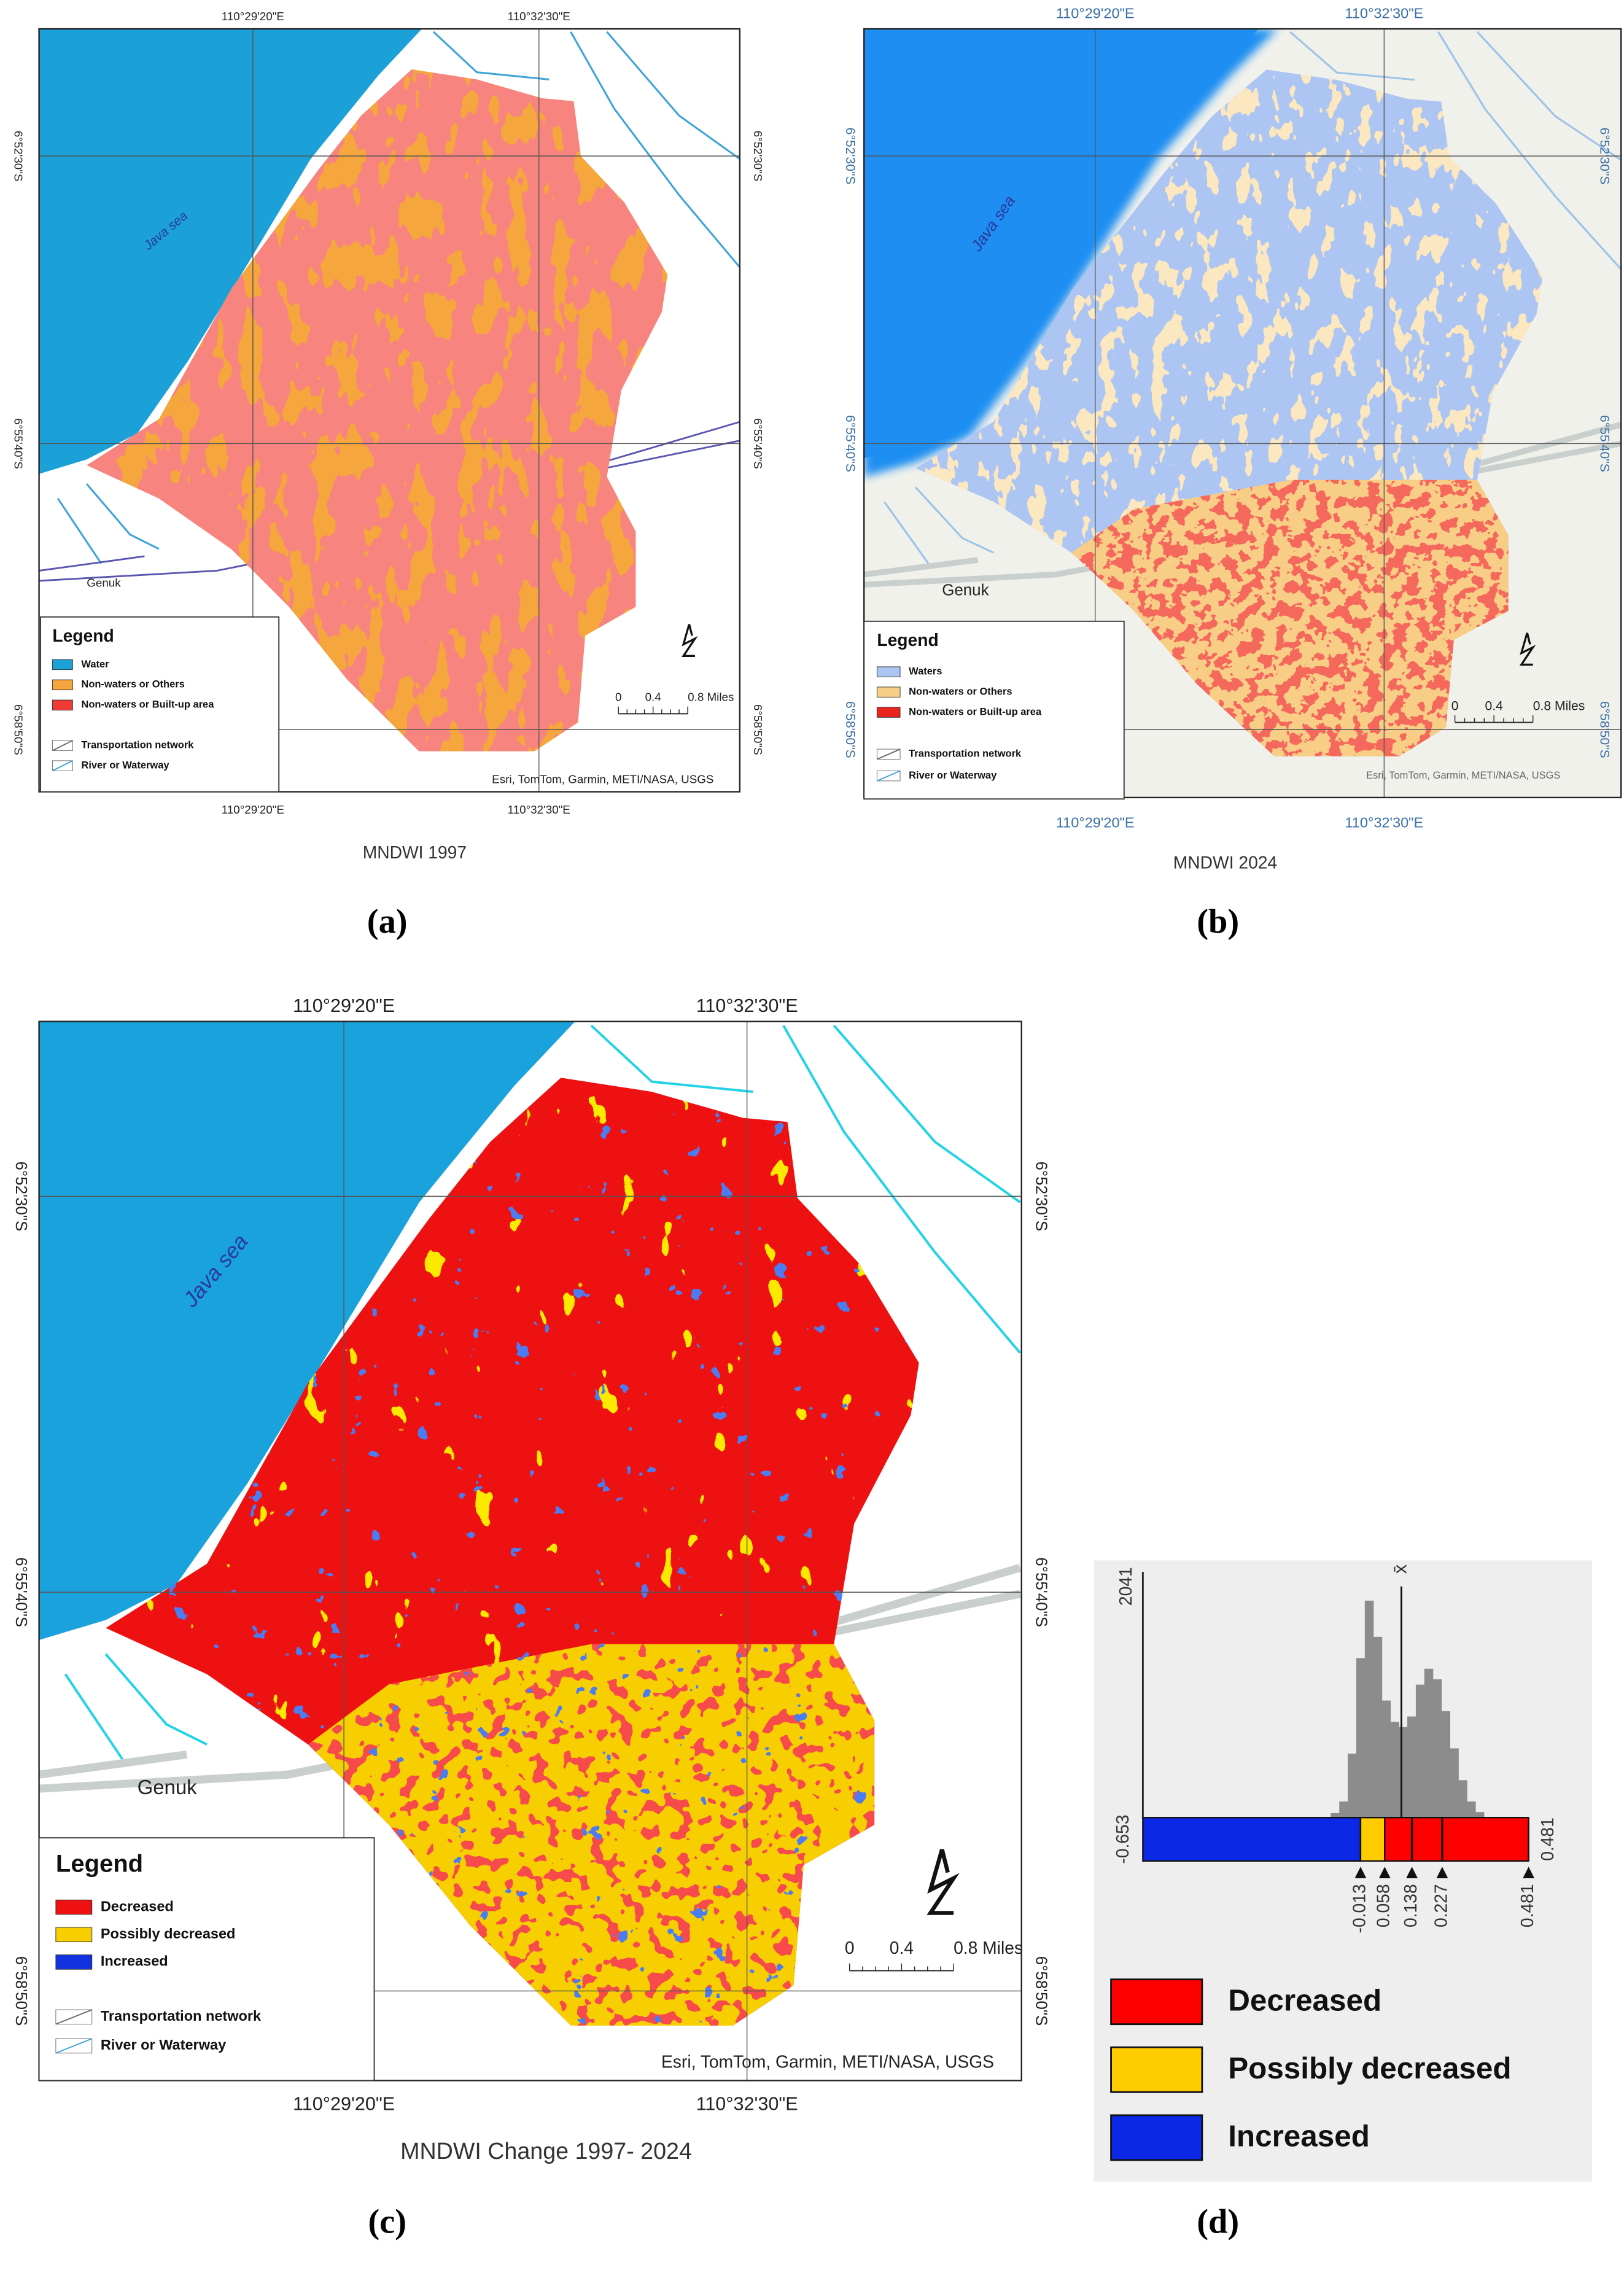 The image size is (1624, 2270). Describe the element at coordinates (307, 1331) in the screenshot. I see `sea` at that location.